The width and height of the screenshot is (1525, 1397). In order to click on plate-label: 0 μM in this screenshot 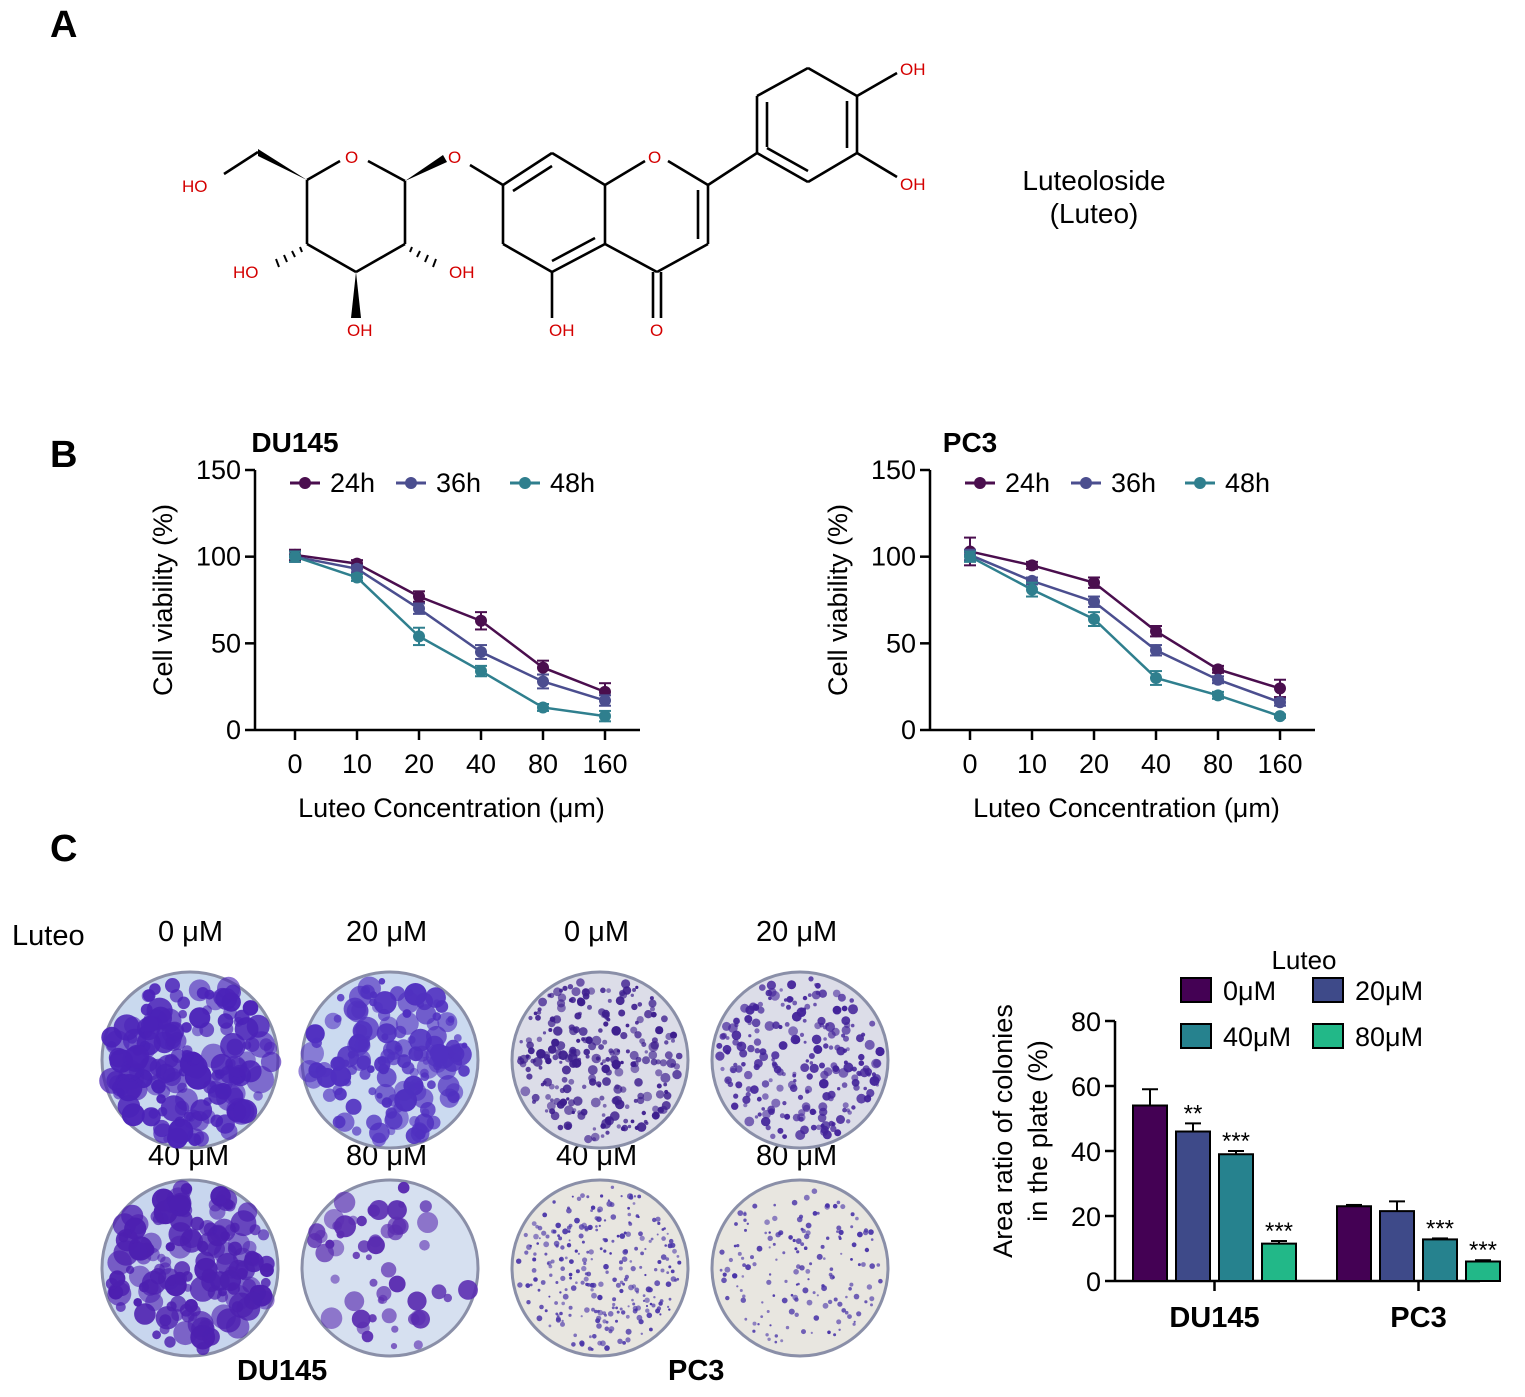, I will do `click(191, 932)`.